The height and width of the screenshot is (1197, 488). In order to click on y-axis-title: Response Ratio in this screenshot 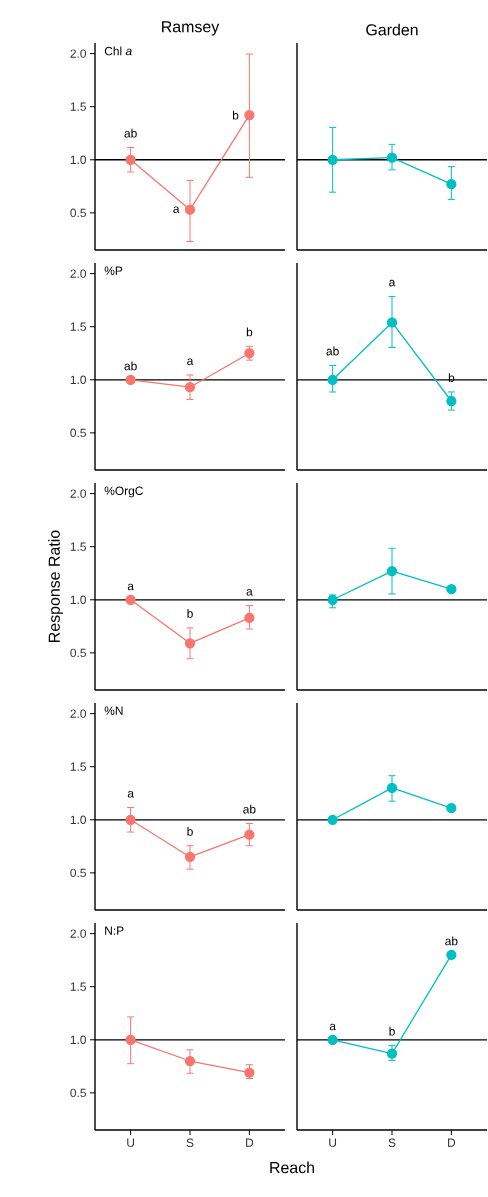, I will do `click(56, 586)`.